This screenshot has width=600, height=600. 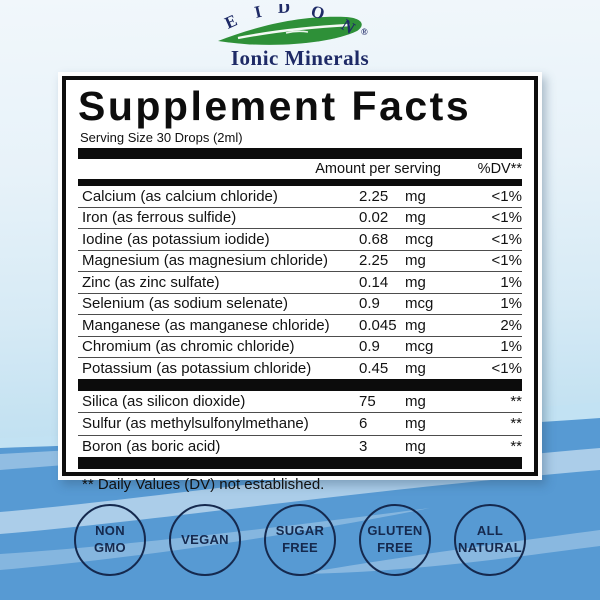 I want to click on column-header-dv: %DV**, so click(x=499, y=169).